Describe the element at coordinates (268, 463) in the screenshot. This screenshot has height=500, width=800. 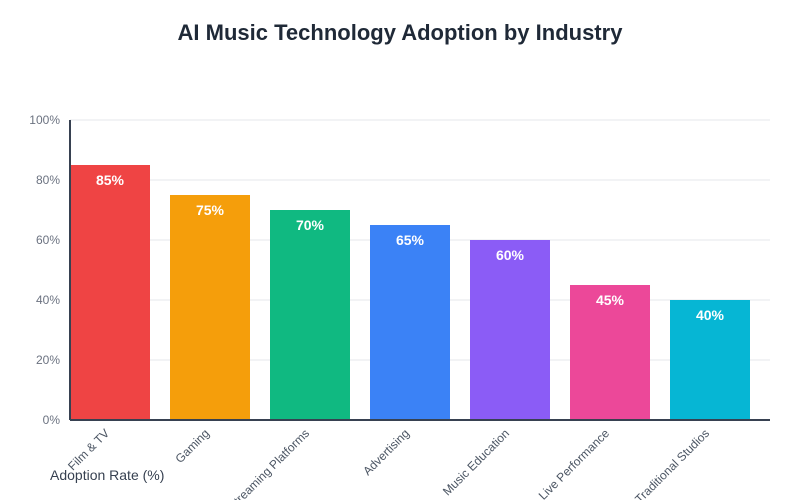
I see `x-tick-label: Streaming Platforms` at that location.